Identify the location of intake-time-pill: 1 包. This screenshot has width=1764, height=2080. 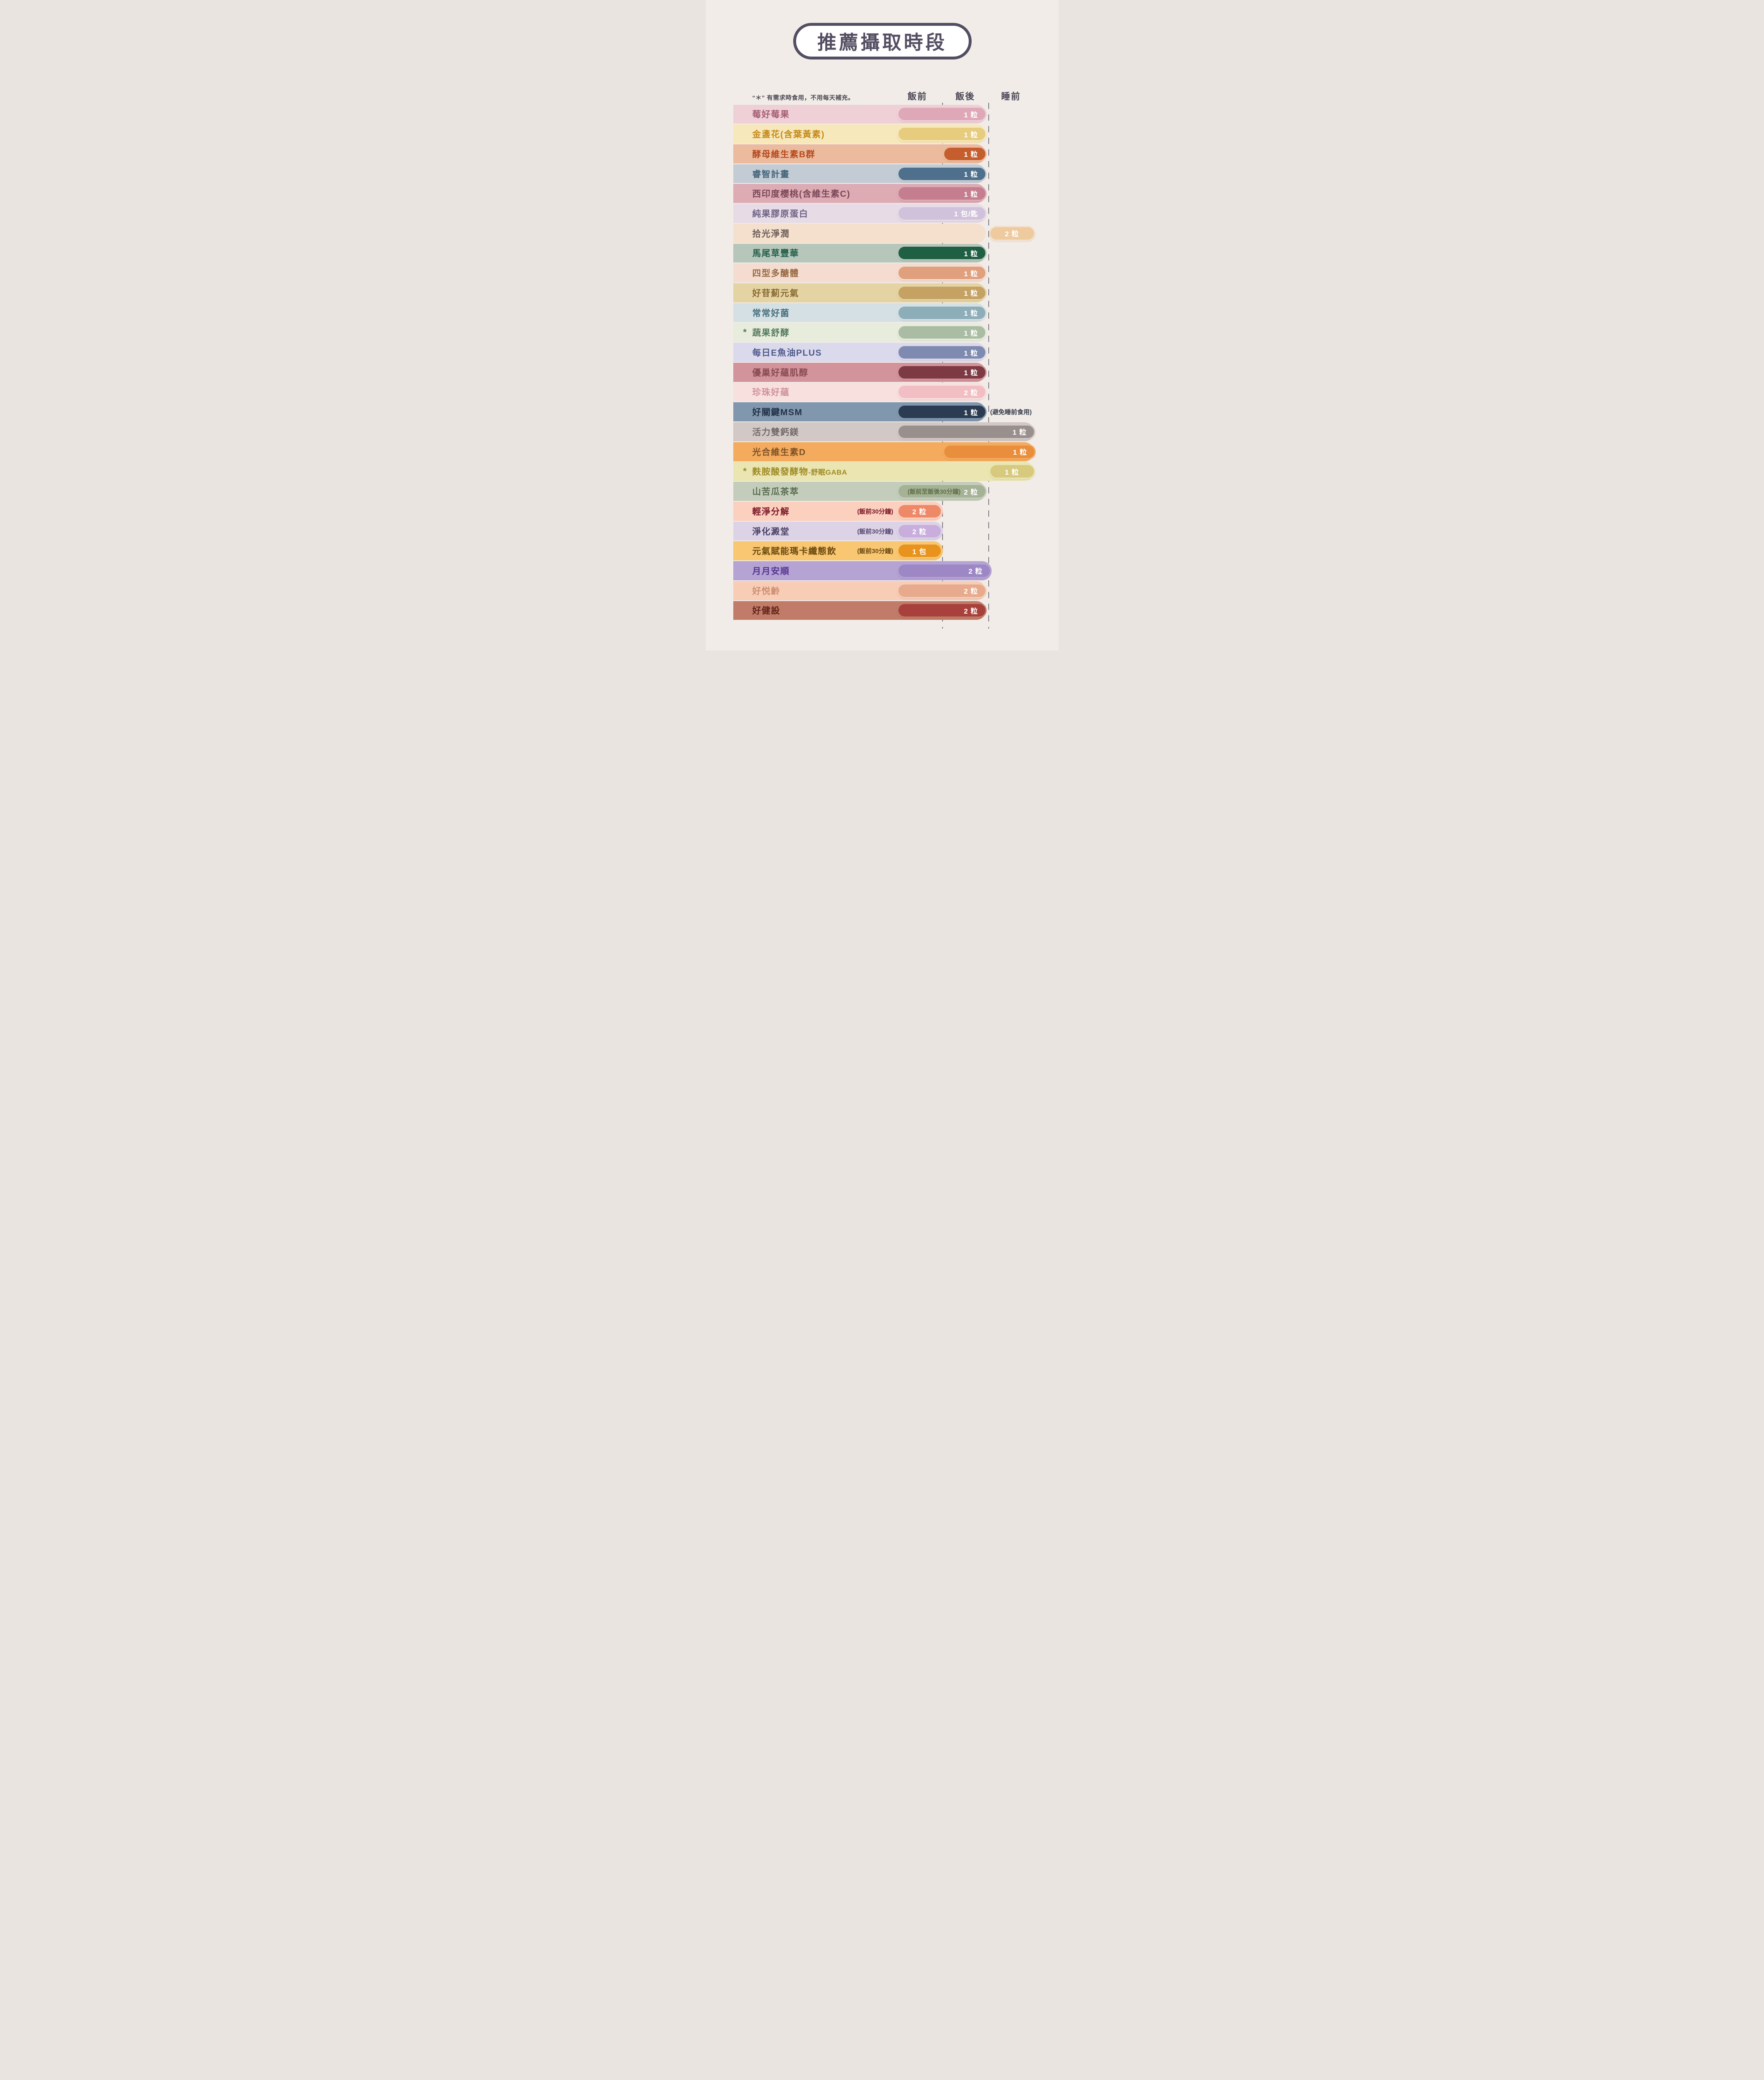
(919, 551).